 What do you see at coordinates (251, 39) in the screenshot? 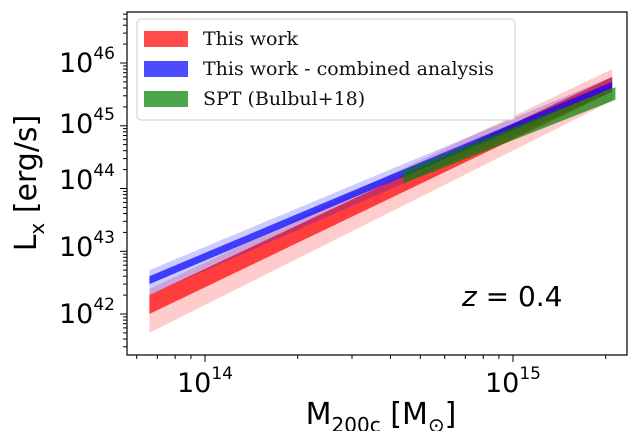
I see `legend-label-this-work: This work` at bounding box center [251, 39].